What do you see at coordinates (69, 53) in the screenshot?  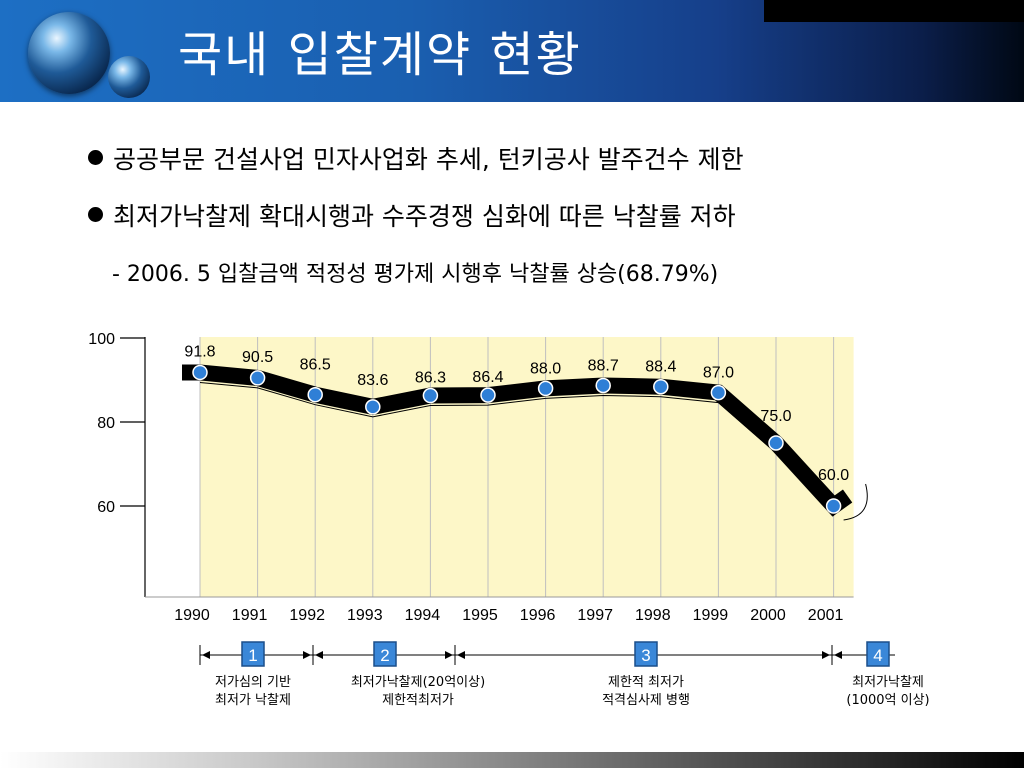 I see `globe-icon` at bounding box center [69, 53].